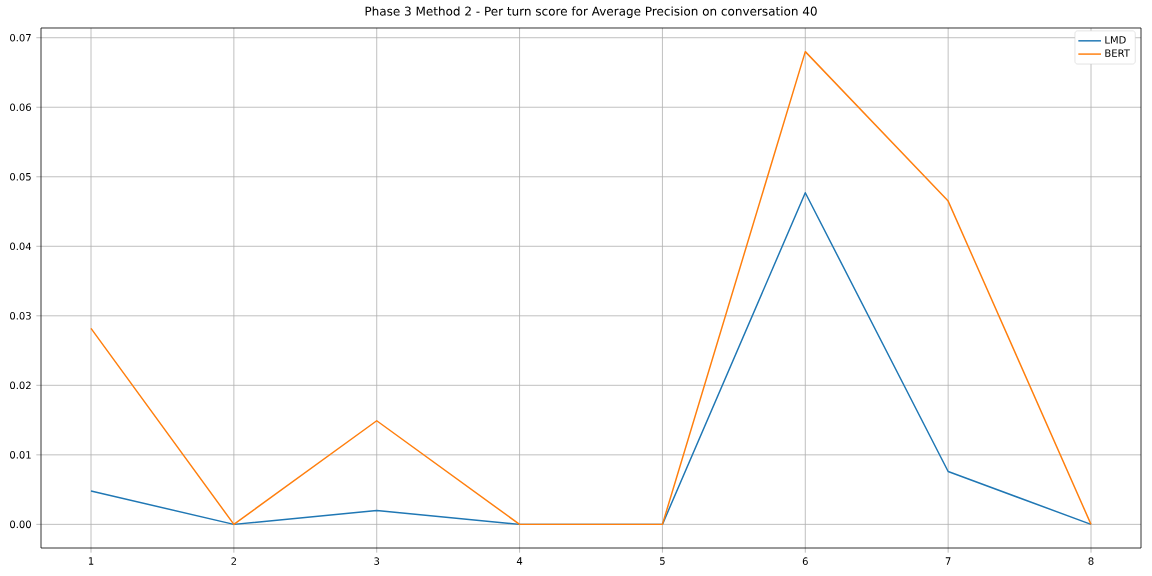  I want to click on x-tick-label: 4, so click(519, 561).